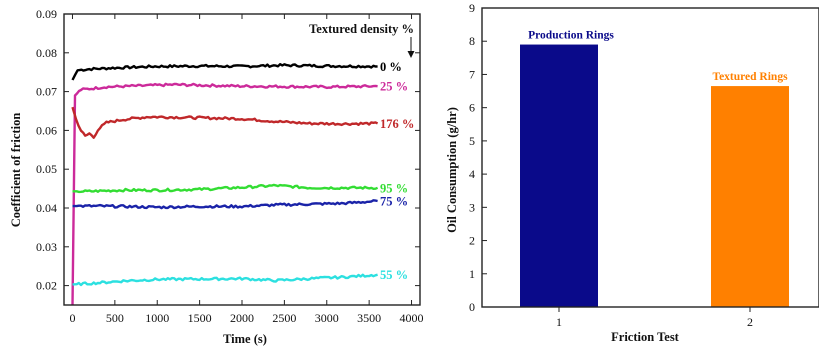 The image size is (819, 349). I want to click on y-tick-label: 0.07, so click(46, 92).